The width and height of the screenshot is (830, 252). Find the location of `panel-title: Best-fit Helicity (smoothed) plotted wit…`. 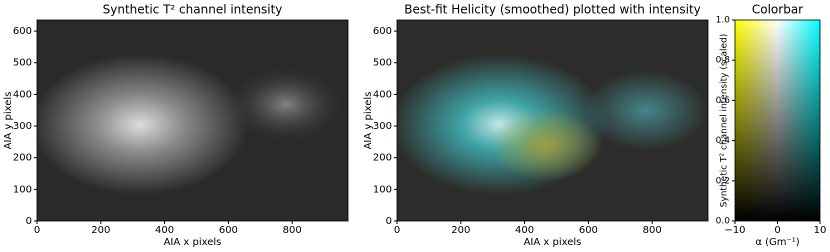

panel-title: Best-fit Helicity (smoothed) plotted wit… is located at coordinates (552, 10).